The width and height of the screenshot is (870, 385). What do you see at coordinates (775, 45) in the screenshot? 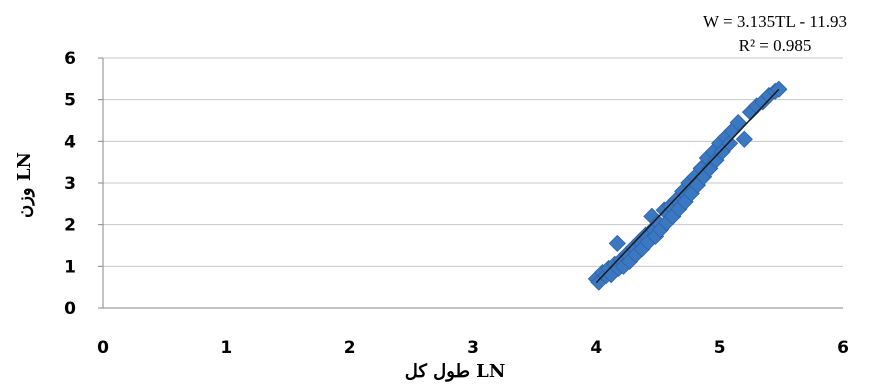
I see `trendline-r-squared: R² = 0.985` at bounding box center [775, 45].